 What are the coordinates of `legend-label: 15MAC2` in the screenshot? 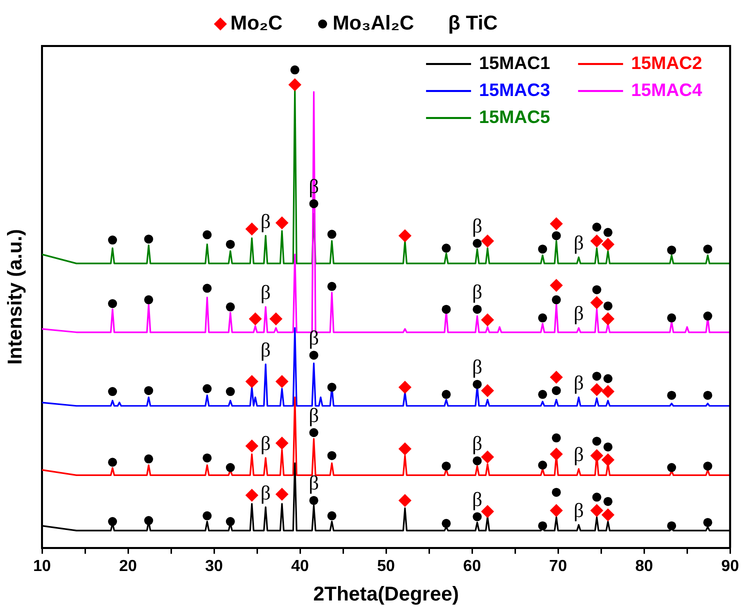 It's located at (666, 62).